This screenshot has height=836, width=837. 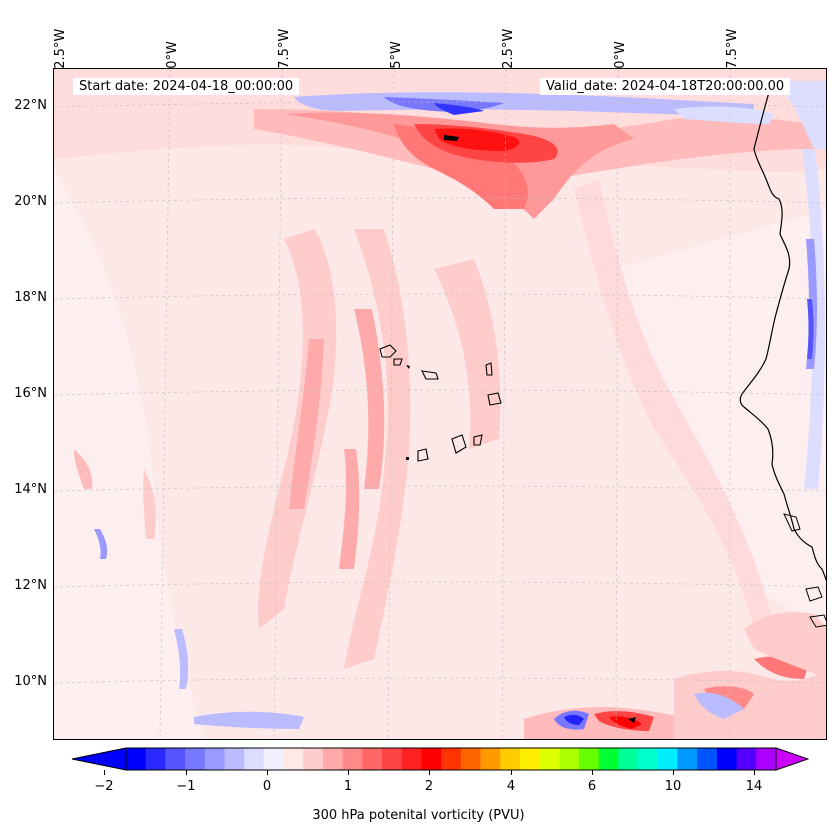 What do you see at coordinates (30, 297) in the screenshot?
I see `latitude-label: 18°N` at bounding box center [30, 297].